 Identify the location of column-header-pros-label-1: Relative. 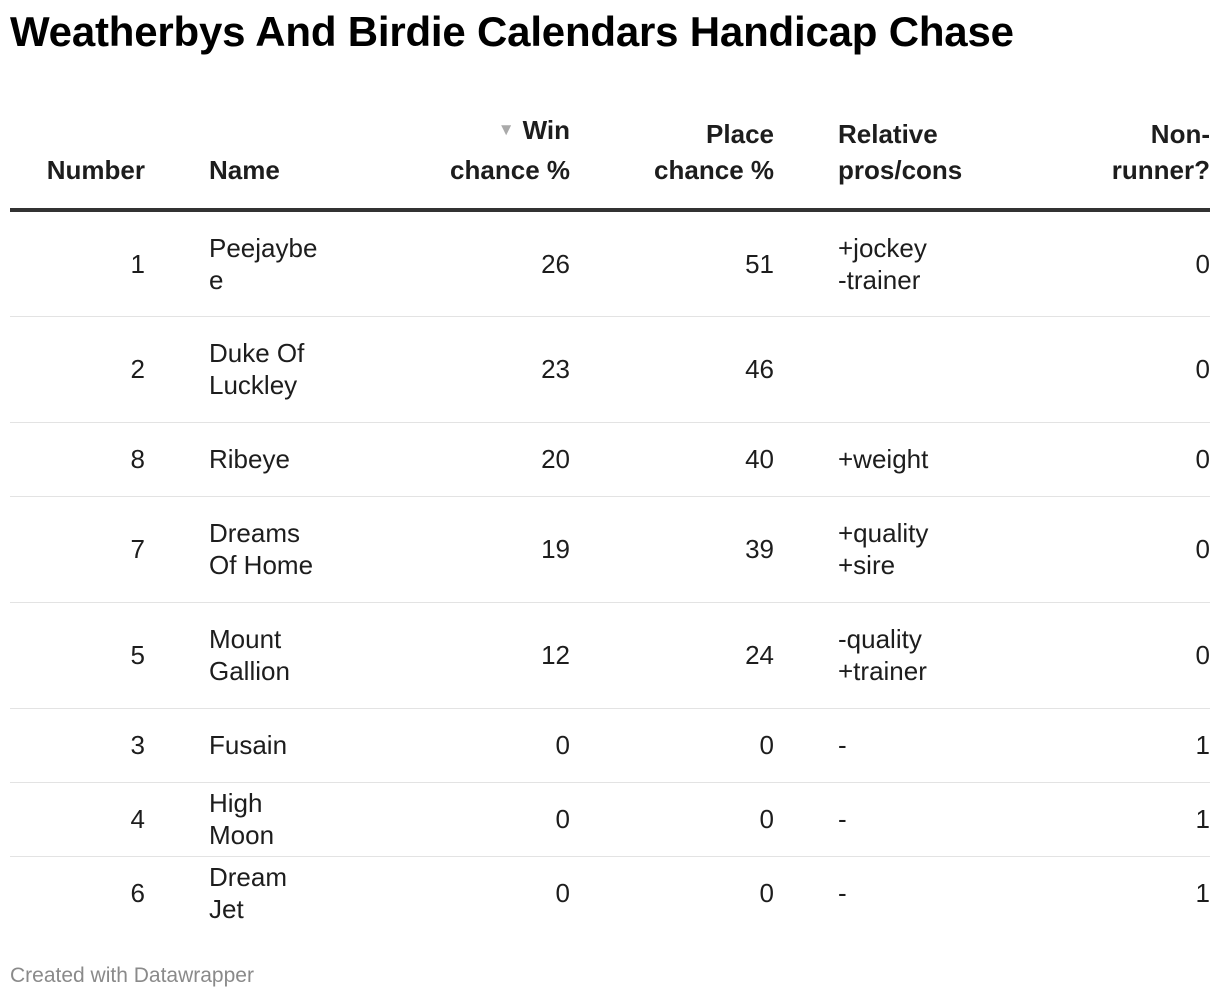
(888, 134).